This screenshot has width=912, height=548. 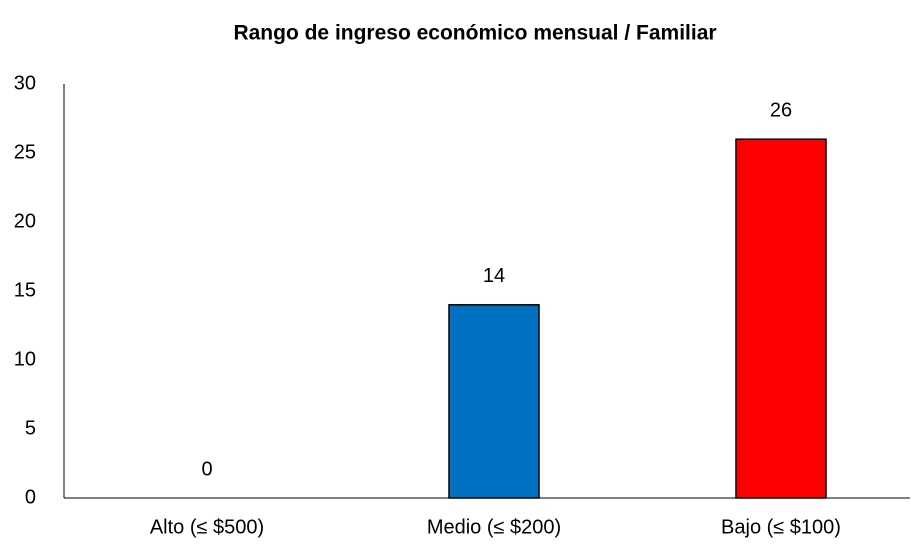 I want to click on y-tick-label: 15, so click(x=25, y=290).